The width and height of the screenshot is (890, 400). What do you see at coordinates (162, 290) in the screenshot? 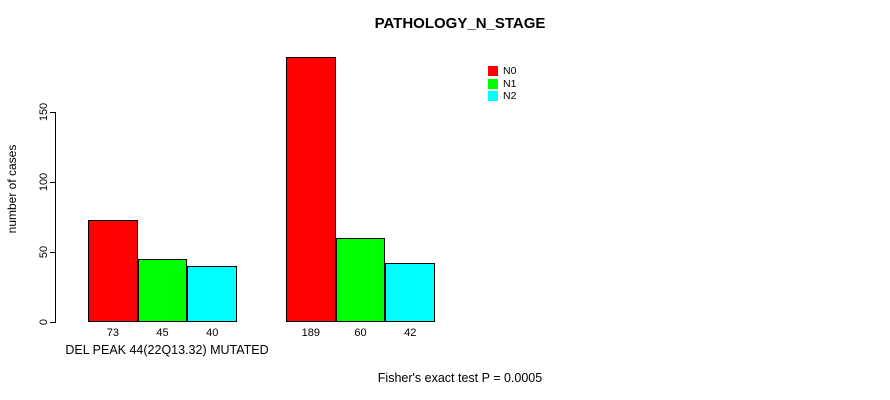
I see `bar-N1-group1` at bounding box center [162, 290].